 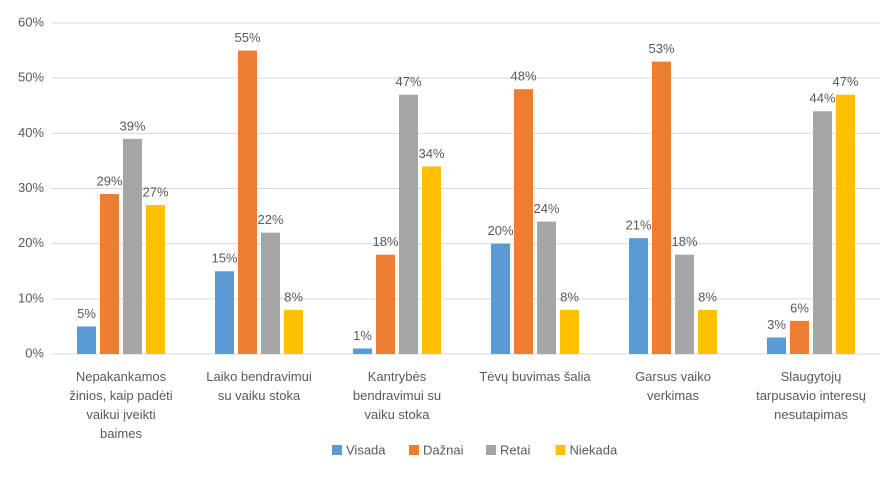 What do you see at coordinates (155, 191) in the screenshot?
I see `data-label: 27%` at bounding box center [155, 191].